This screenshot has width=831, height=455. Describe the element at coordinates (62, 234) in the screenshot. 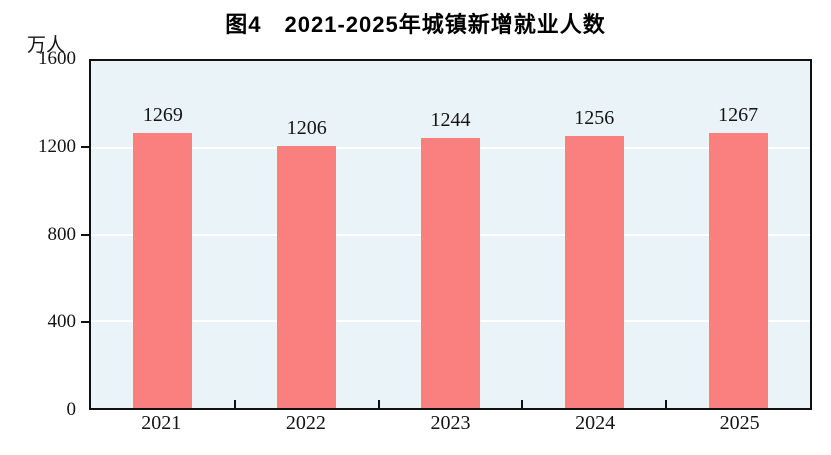

I see `y-tick-label-800: 800` at that location.